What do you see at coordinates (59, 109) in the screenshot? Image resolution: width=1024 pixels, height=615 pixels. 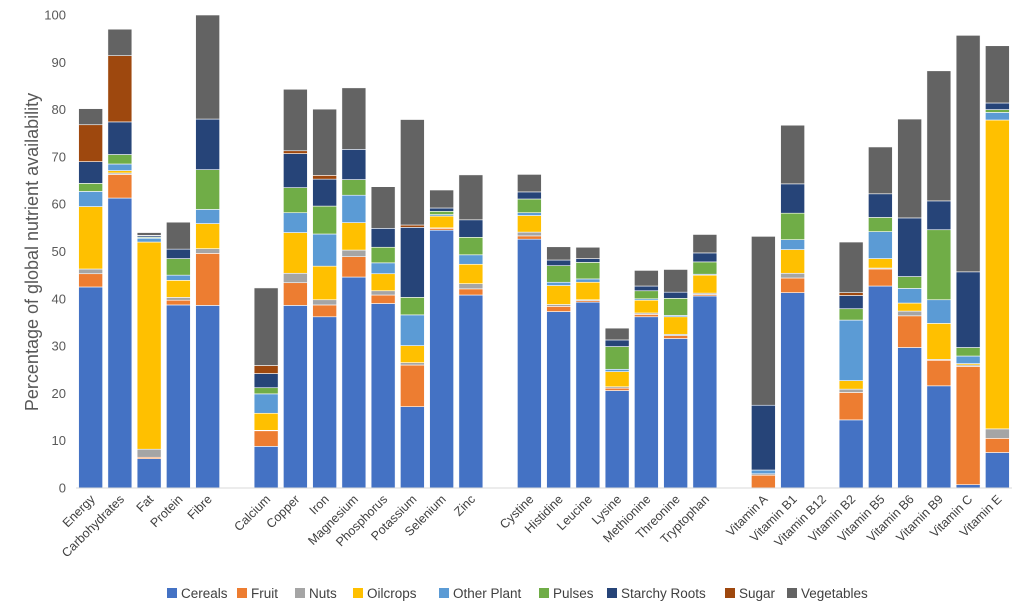 I see `y-tick-label: 80` at bounding box center [59, 109].